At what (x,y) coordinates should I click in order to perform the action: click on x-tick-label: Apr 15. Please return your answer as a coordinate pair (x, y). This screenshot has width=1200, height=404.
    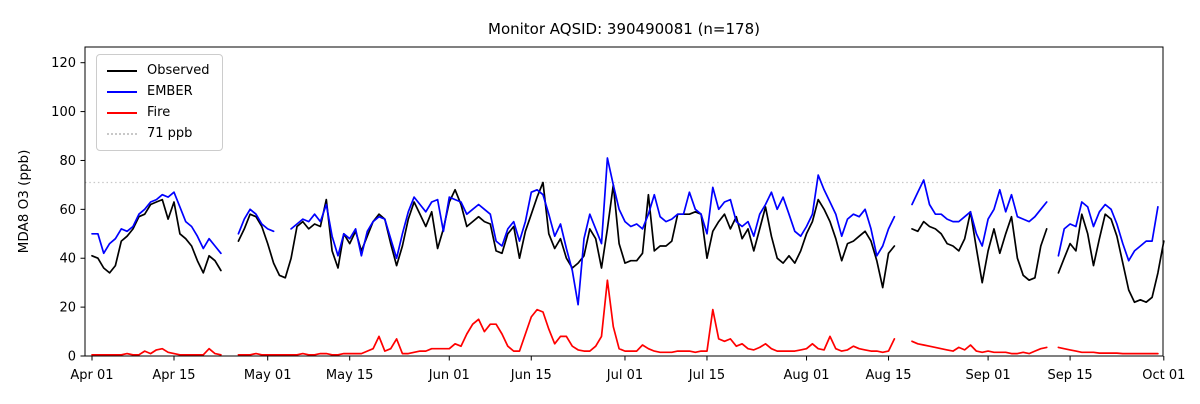
    Looking at the image, I should click on (173, 375).